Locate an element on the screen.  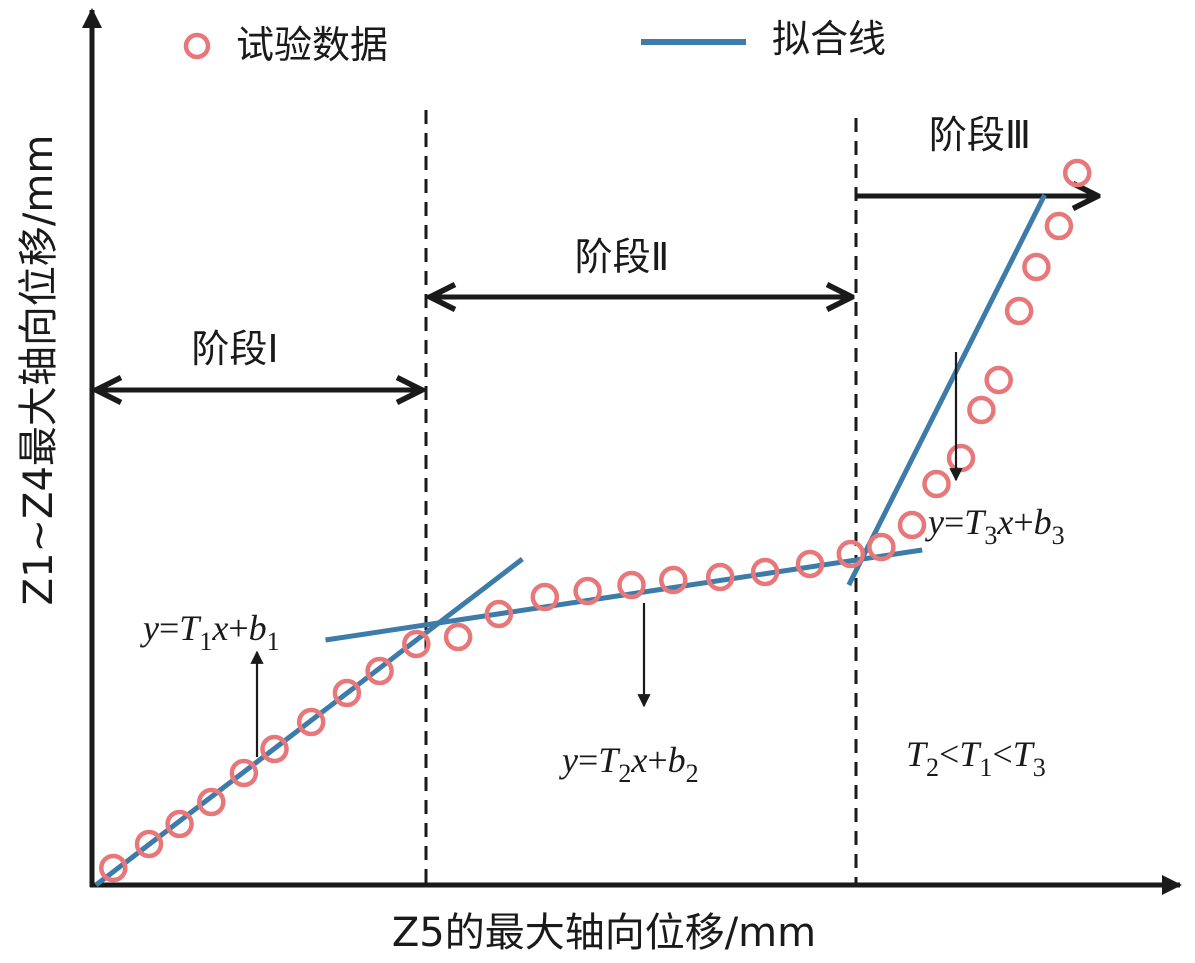
eq1-x: x is located at coordinates (219, 628).